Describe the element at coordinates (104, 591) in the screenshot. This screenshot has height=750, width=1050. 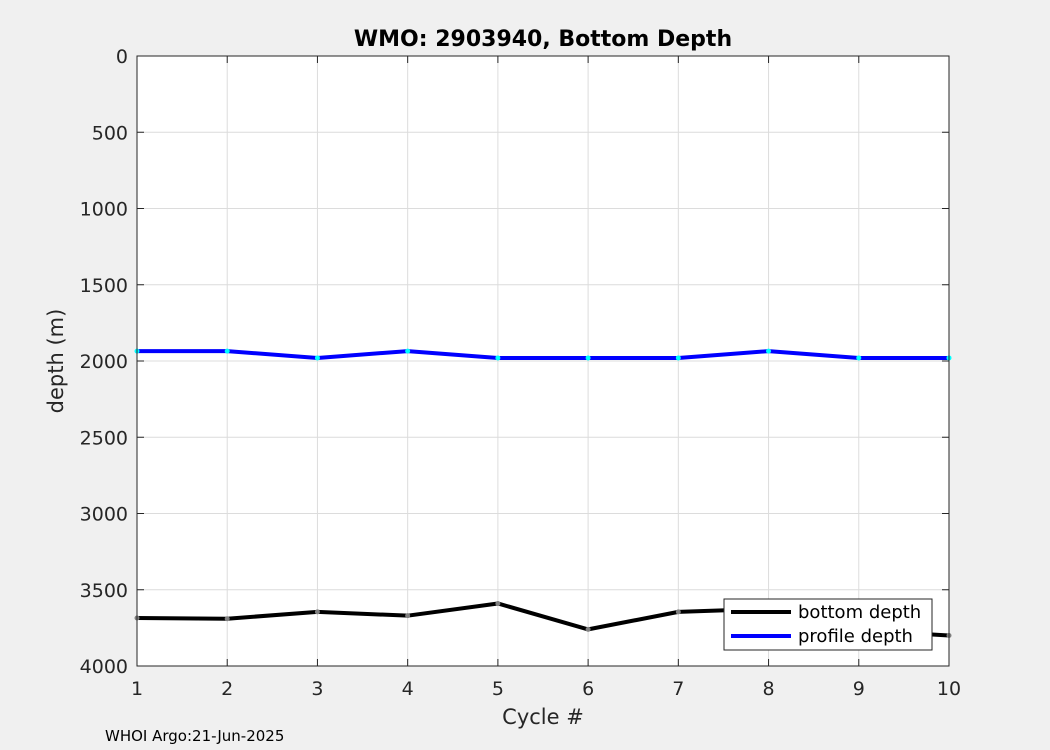
I see `y-tick-label: 3500` at that location.